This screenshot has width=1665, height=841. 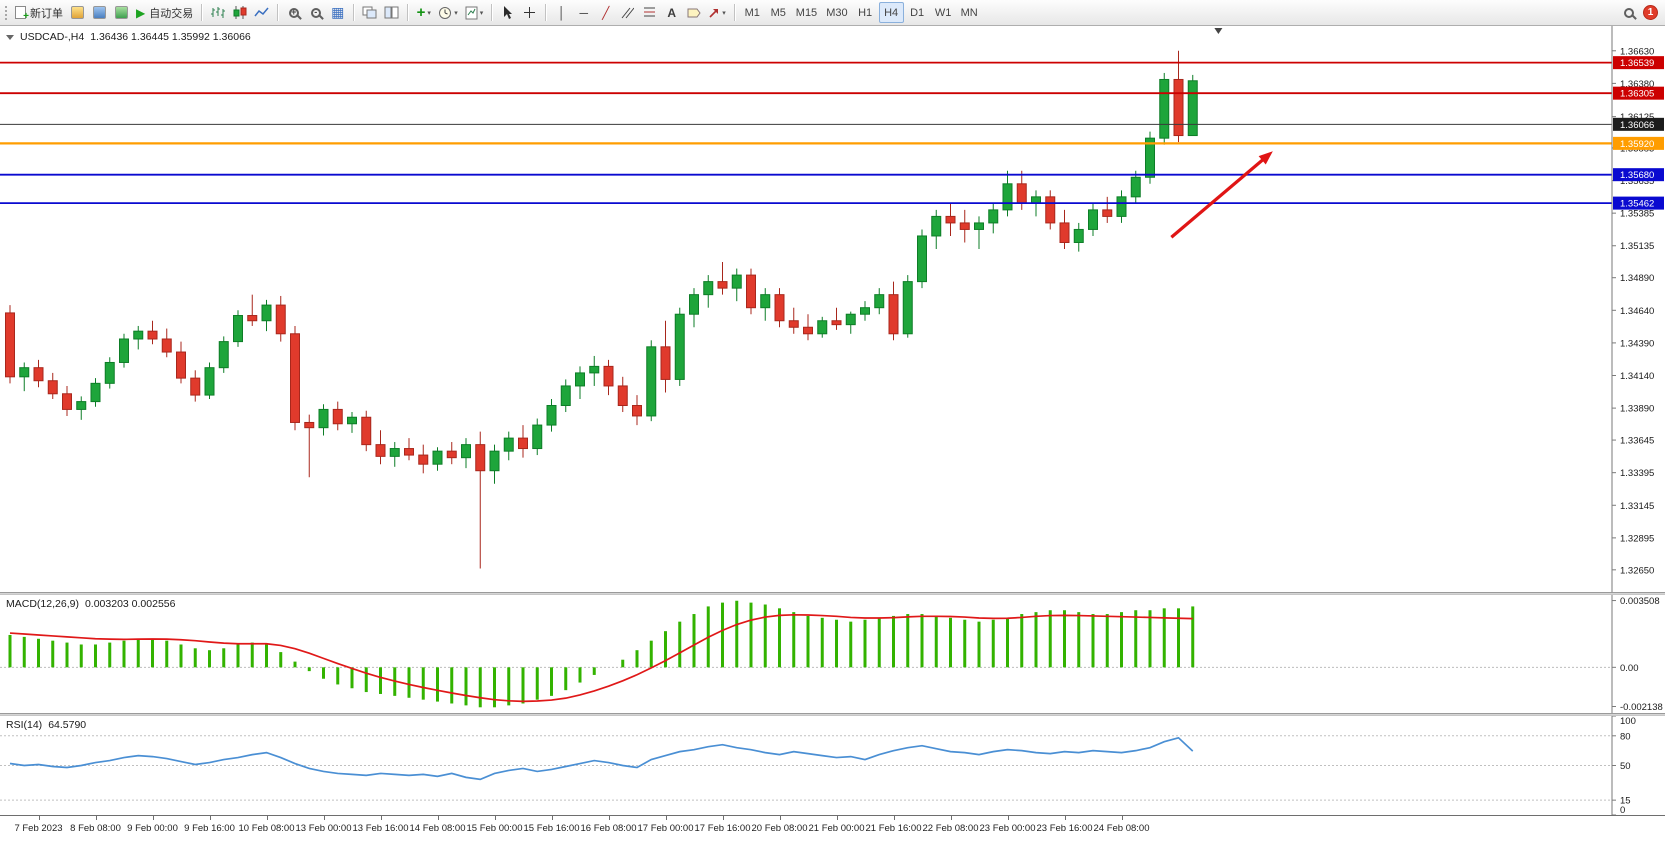 I want to click on arrange-windows-button, so click(x=391, y=12).